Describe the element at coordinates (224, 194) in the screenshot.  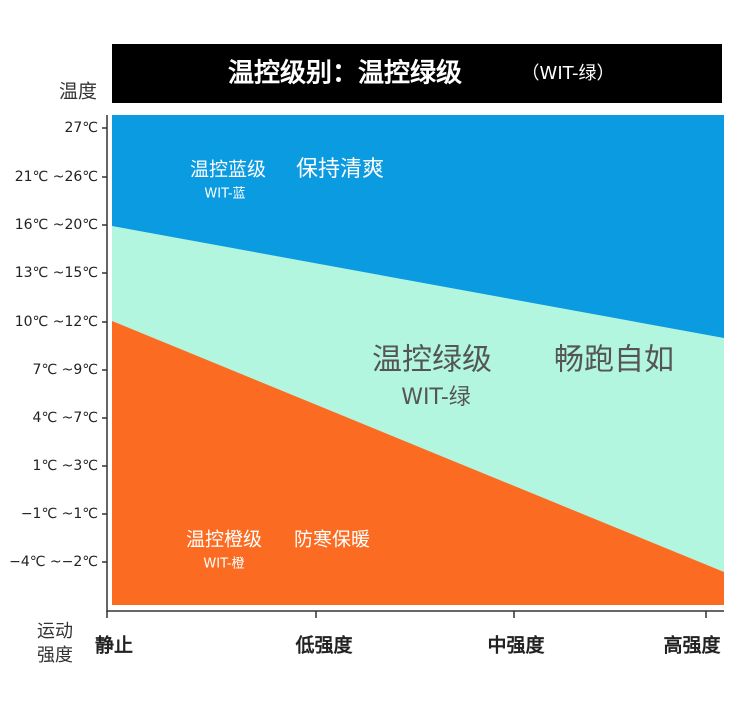
I see `zone-code: WIT-蓝` at that location.